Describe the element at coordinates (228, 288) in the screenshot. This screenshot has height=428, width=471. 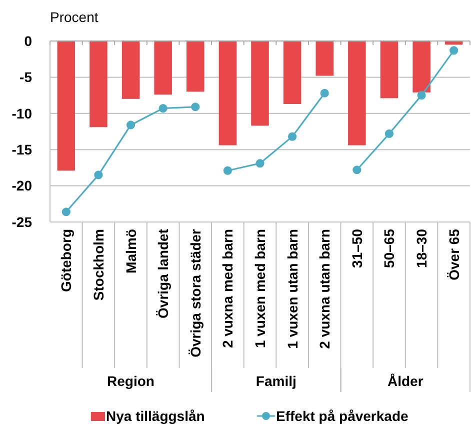
I see `x-tick-label: 2 vuxna med barn` at that location.